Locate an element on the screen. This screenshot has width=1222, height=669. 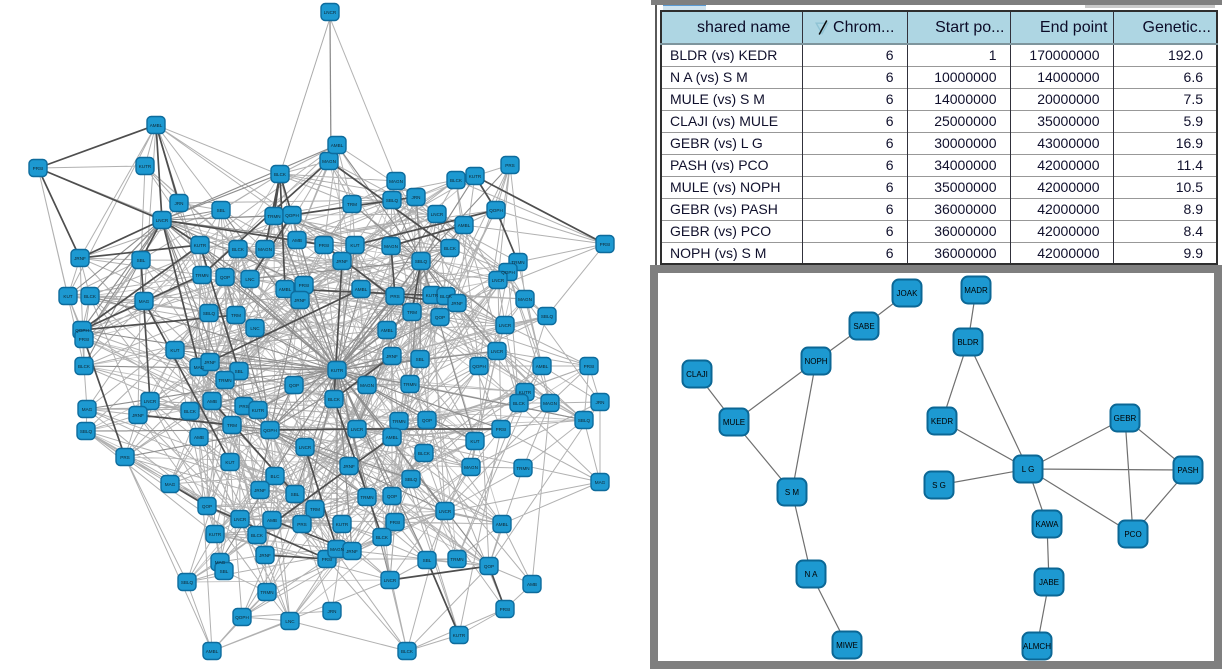
svg-text: MULE is located at coordinates (734, 422).